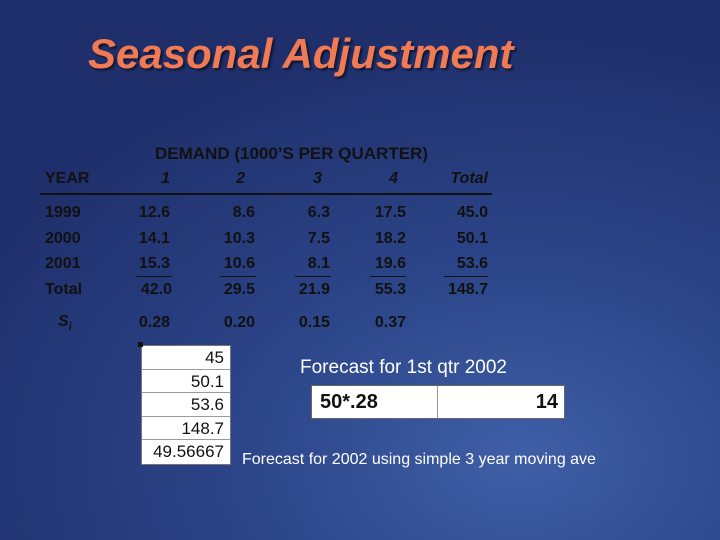  Describe the element at coordinates (467, 289) in the screenshot. I see `row-total: 148.7` at that location.